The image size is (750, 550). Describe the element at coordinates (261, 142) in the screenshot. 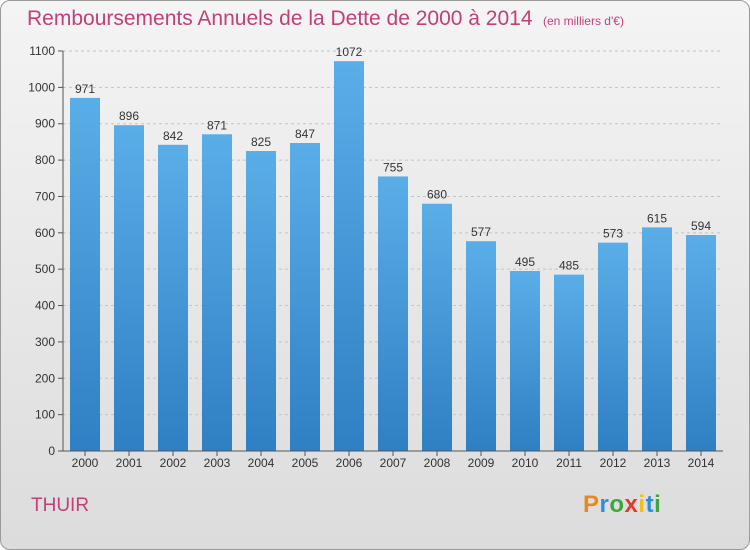

I see `bar-value-label: 825` at that location.